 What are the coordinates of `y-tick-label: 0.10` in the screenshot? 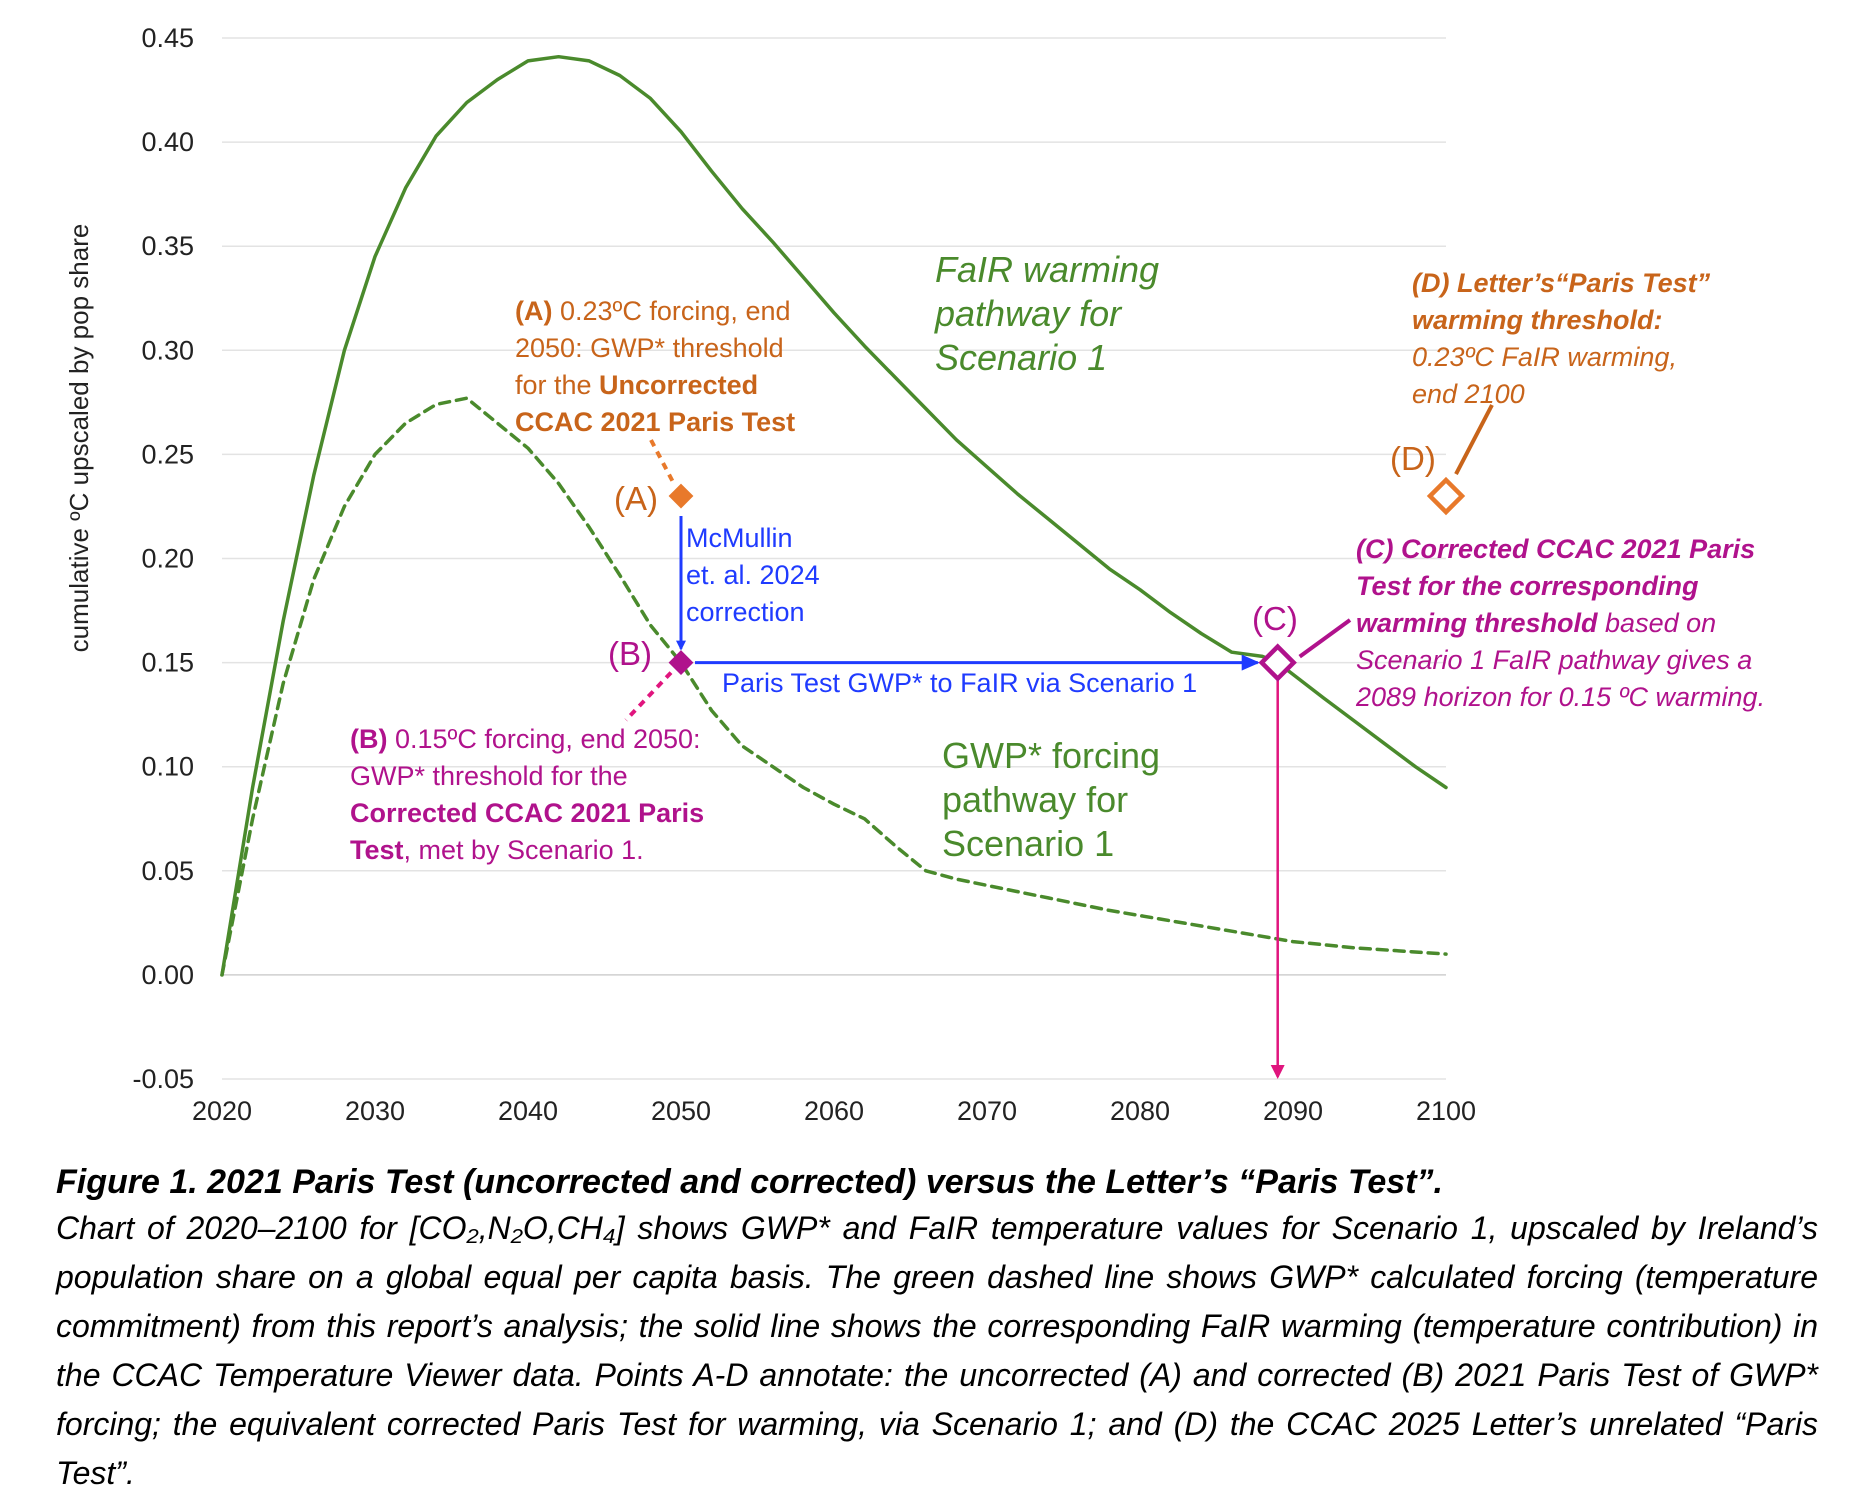 It's located at (167, 767).